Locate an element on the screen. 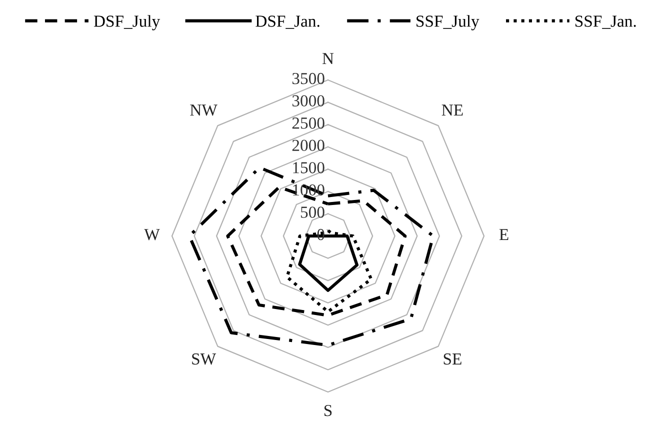 The height and width of the screenshot is (423, 662). legend-label: SSF_Jan. is located at coordinates (605, 22).